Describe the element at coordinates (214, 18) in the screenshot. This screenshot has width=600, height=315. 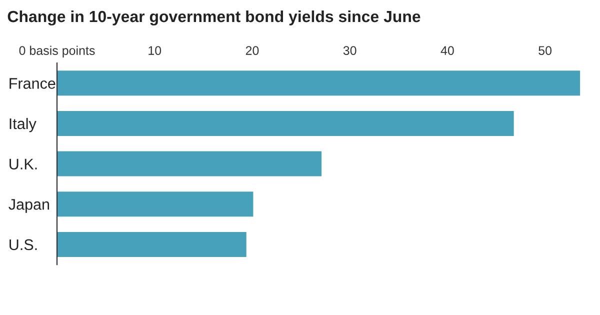
I see `chart-title: Change in 10-year government bond yields since June` at that location.